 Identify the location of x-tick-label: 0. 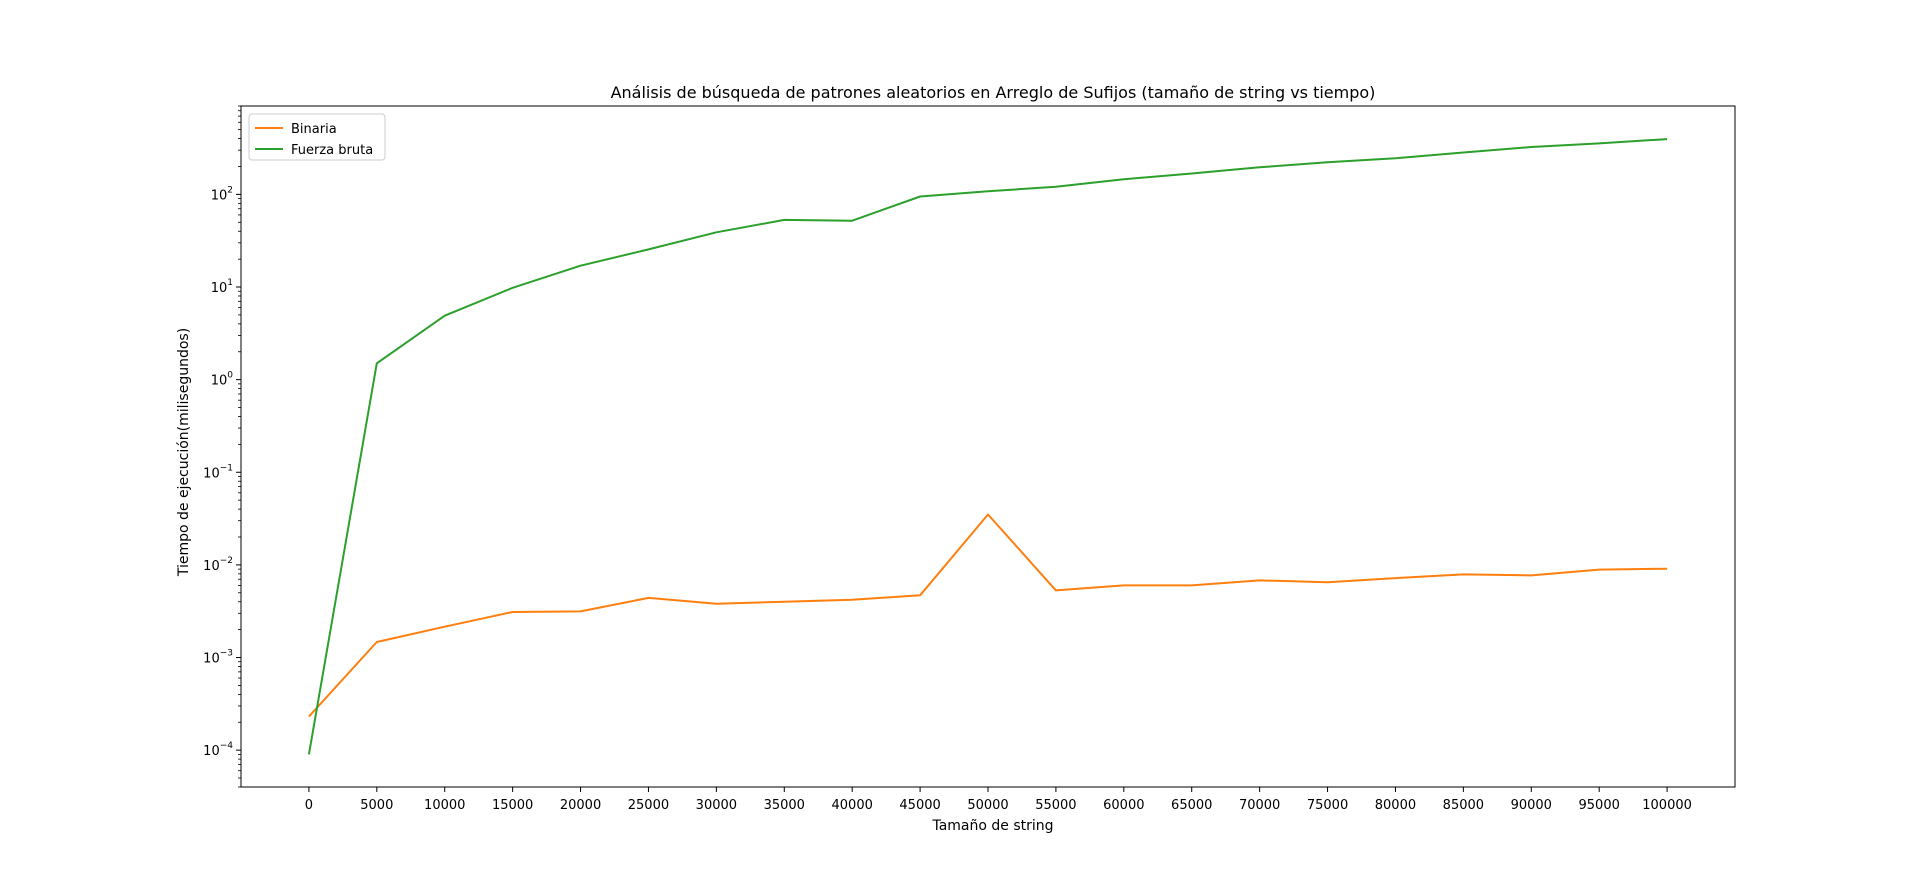
(309, 805).